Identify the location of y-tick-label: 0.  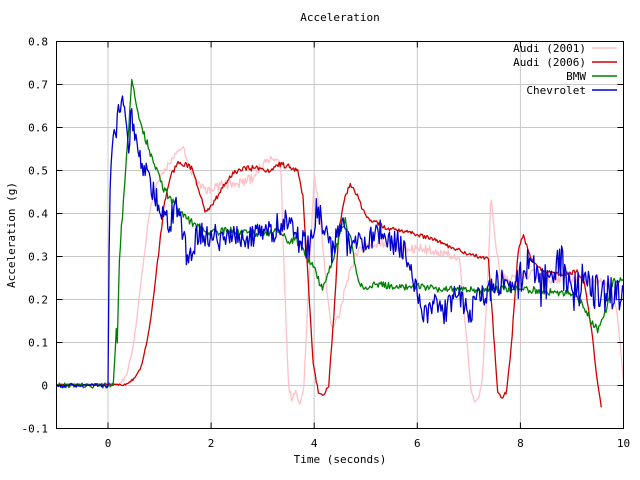
(44, 386).